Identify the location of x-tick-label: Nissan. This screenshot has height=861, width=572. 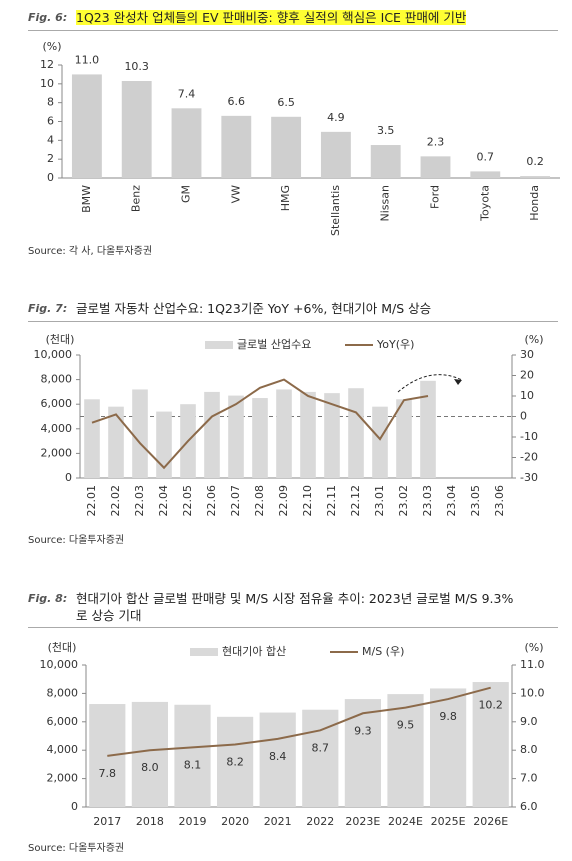
(385, 203).